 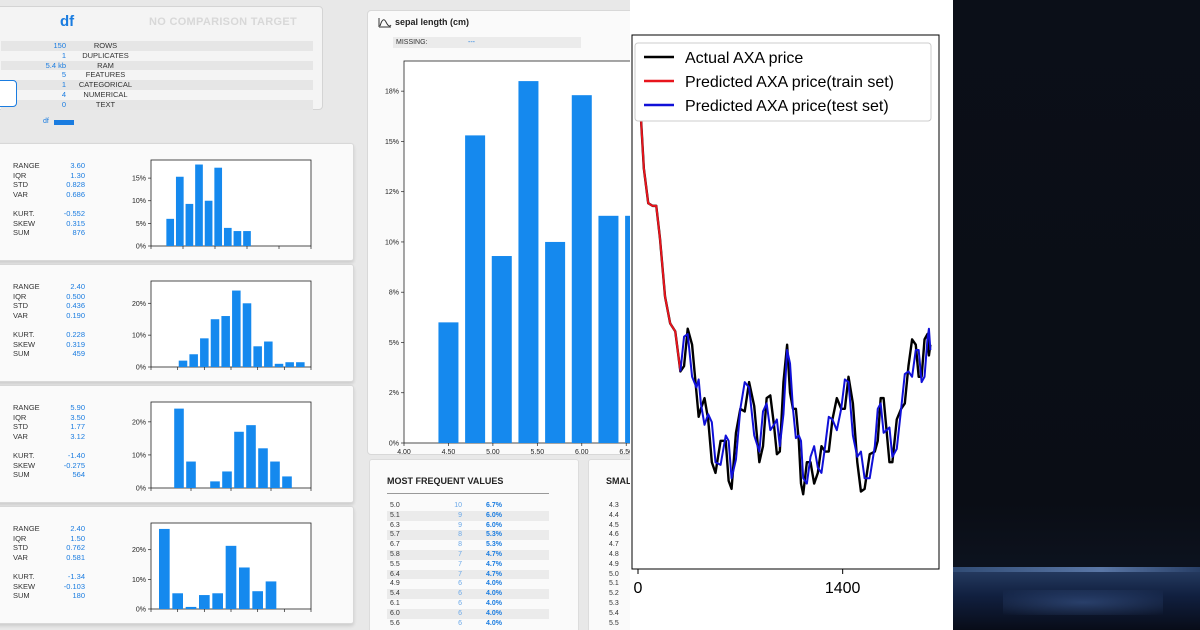 What do you see at coordinates (392, 192) in the screenshot?
I see `y-tick-label: 12%` at bounding box center [392, 192].